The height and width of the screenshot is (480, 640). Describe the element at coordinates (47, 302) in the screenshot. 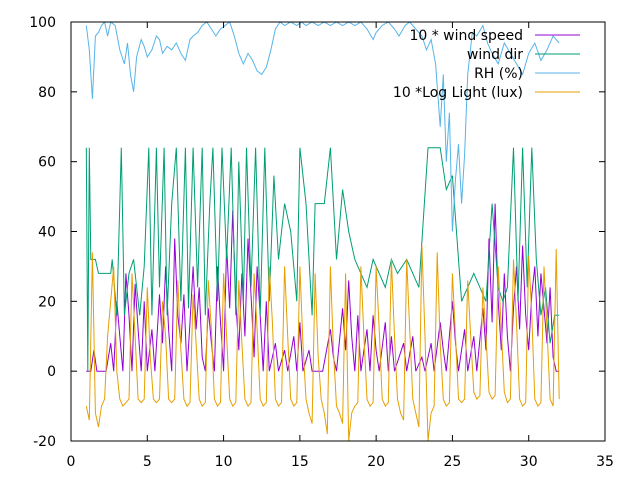

I see `y-tick-label: 20` at that location.